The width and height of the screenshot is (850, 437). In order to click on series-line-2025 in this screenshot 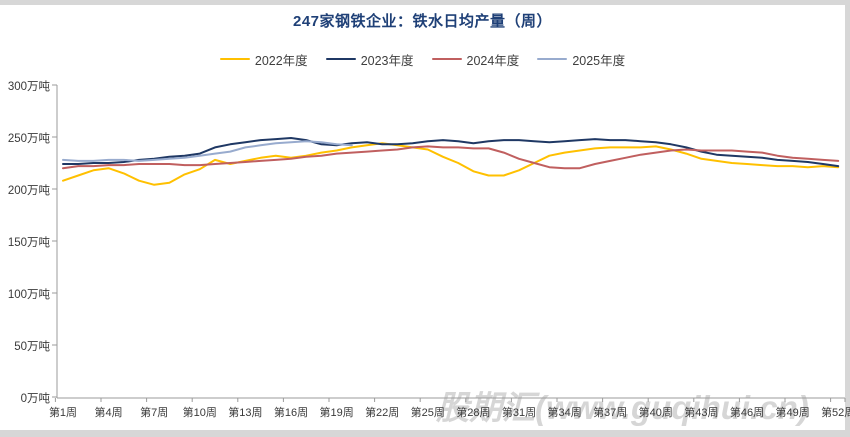, I will do `click(207, 151)`.